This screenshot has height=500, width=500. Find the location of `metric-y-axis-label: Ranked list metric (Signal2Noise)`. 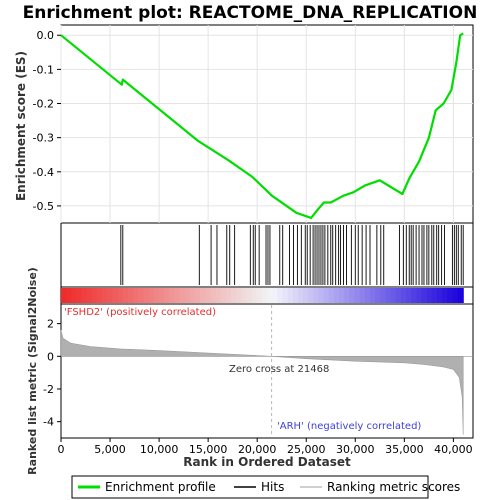

metric-y-axis-label: Ranked list metric (Signal2Noise) is located at coordinates (32, 371).